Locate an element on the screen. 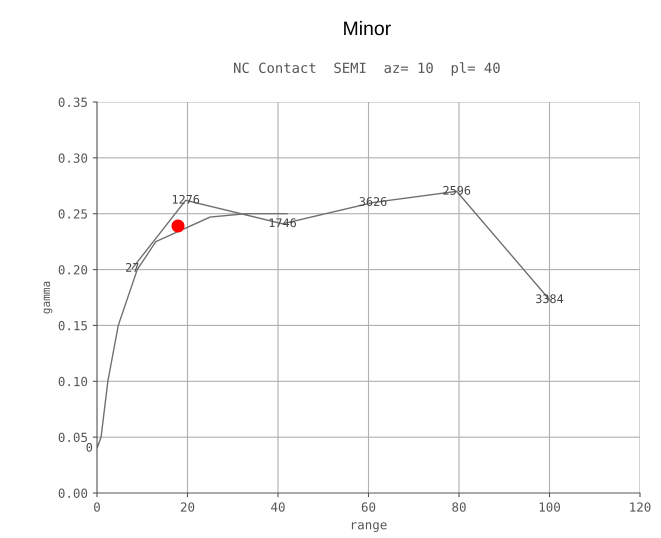 The image size is (661, 538). x-tick-label: 40 is located at coordinates (278, 507).